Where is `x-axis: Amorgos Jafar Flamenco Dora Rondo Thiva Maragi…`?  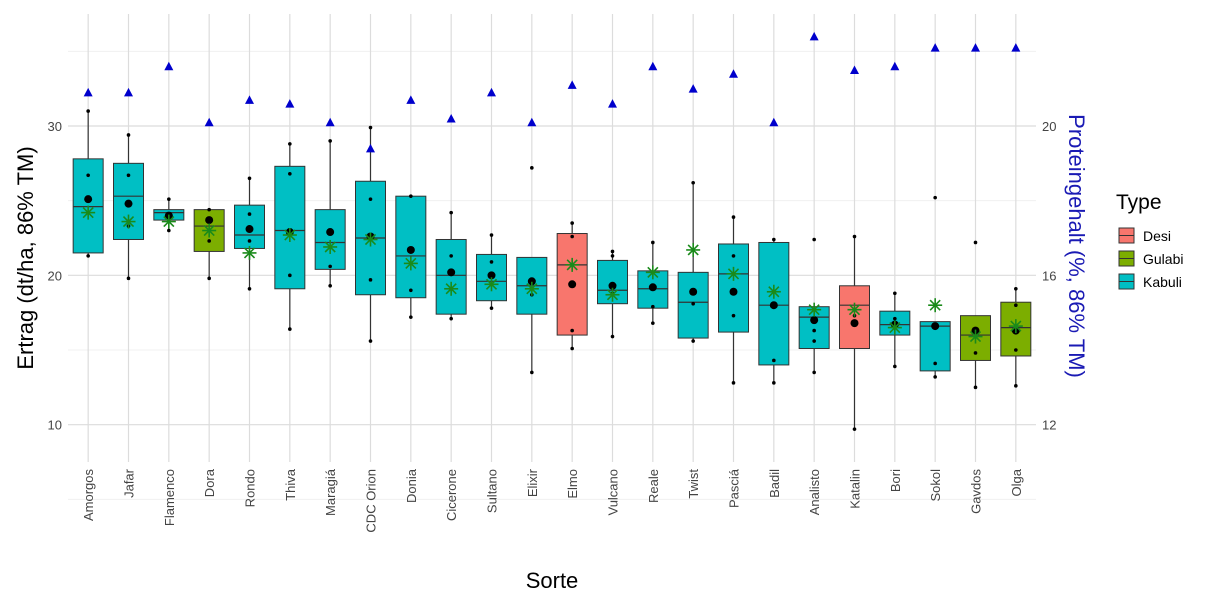 x-axis: Amorgos Jafar Flamenco Dora Rondo Thiva Maragi… is located at coordinates (552, 500).